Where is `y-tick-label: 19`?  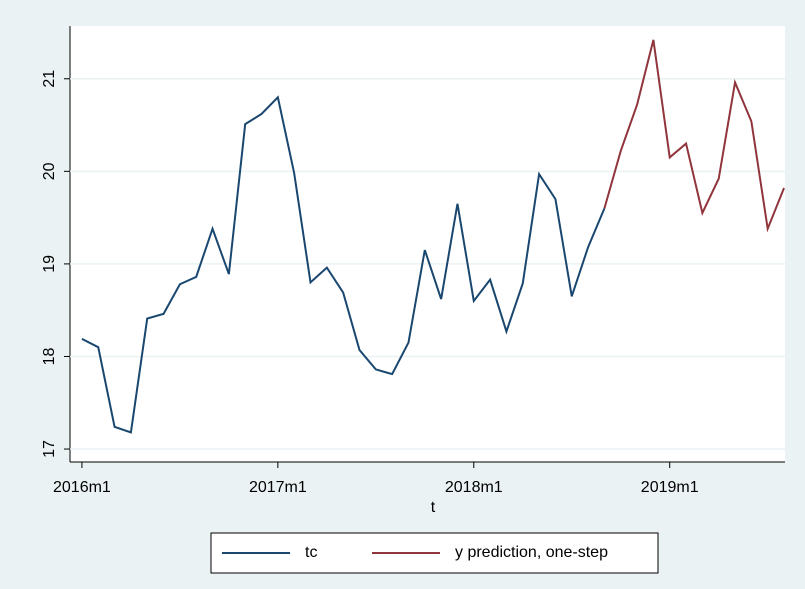
y-tick-label: 19 is located at coordinates (49, 264).